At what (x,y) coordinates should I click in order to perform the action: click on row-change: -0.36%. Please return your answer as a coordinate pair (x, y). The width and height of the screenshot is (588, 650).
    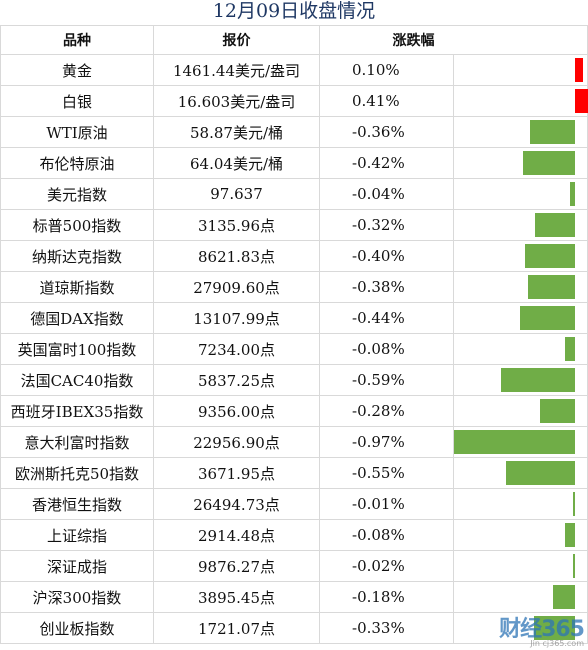
    Looking at the image, I should click on (386, 132).